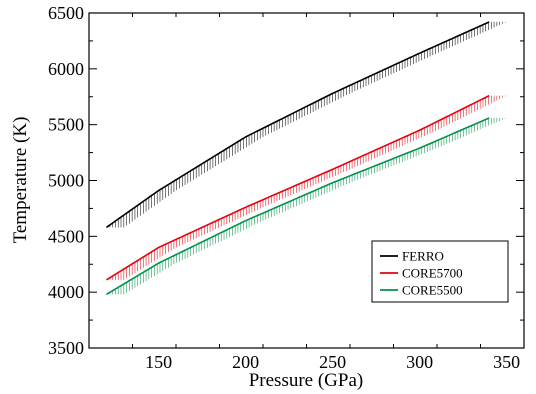 This screenshot has width=536, height=394. I want to click on y-tick-label: 4500, so click(66, 236).